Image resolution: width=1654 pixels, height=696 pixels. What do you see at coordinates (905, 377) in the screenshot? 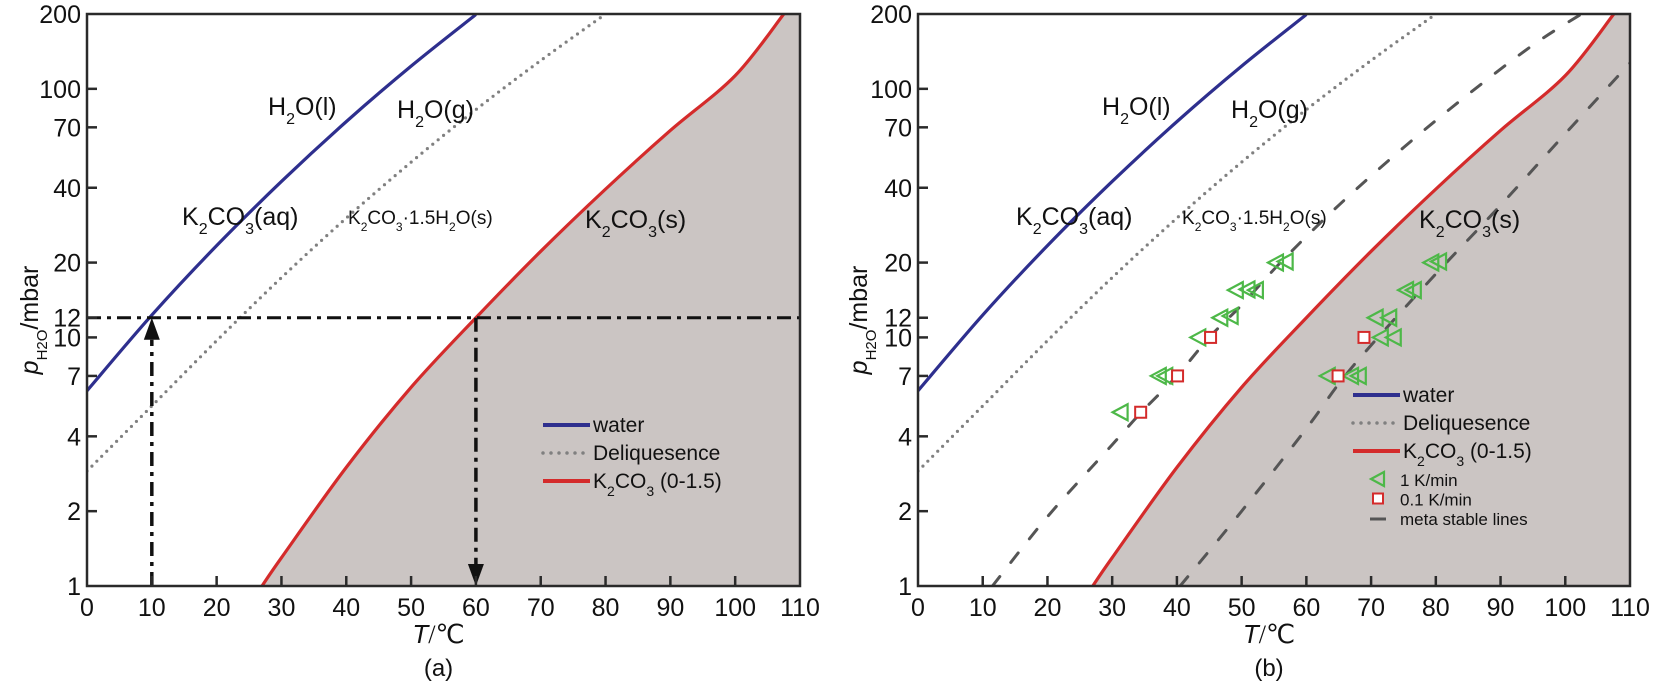
I see `y-tick-label: 7` at bounding box center [905, 377].